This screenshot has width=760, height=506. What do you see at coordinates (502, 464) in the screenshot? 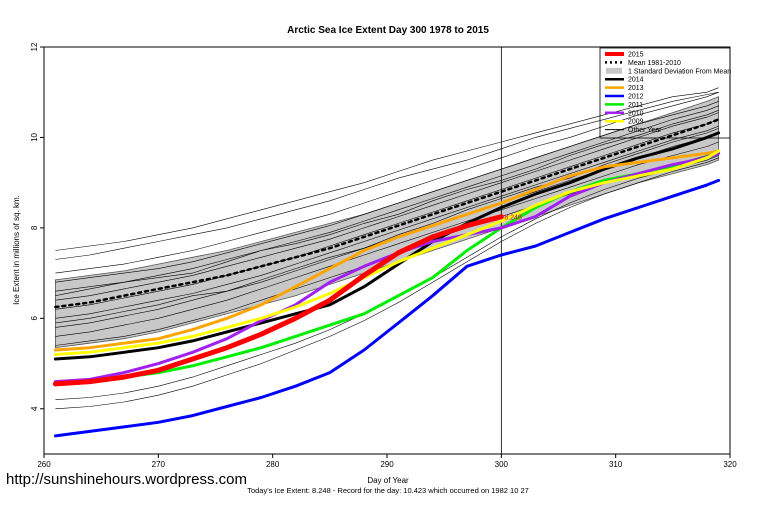
I see `x-tick-label-300: 300` at bounding box center [502, 464].